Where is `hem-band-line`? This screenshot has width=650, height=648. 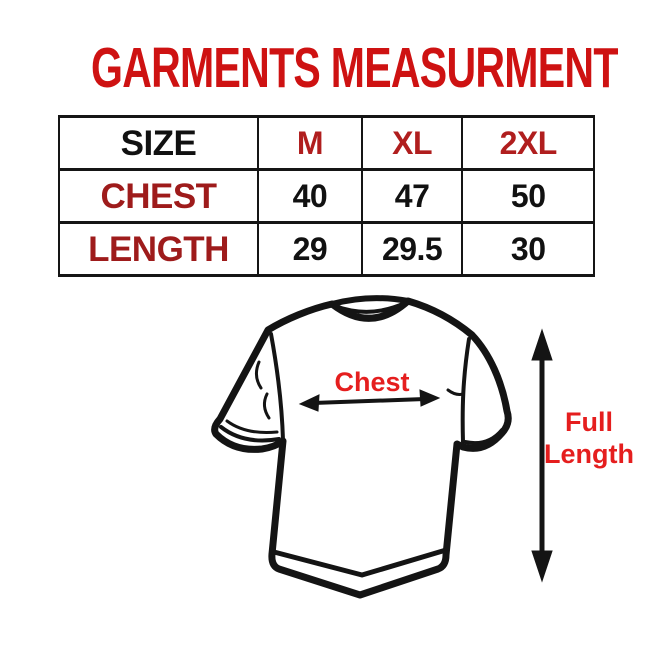
hem-band-line is located at coordinates (360, 562).